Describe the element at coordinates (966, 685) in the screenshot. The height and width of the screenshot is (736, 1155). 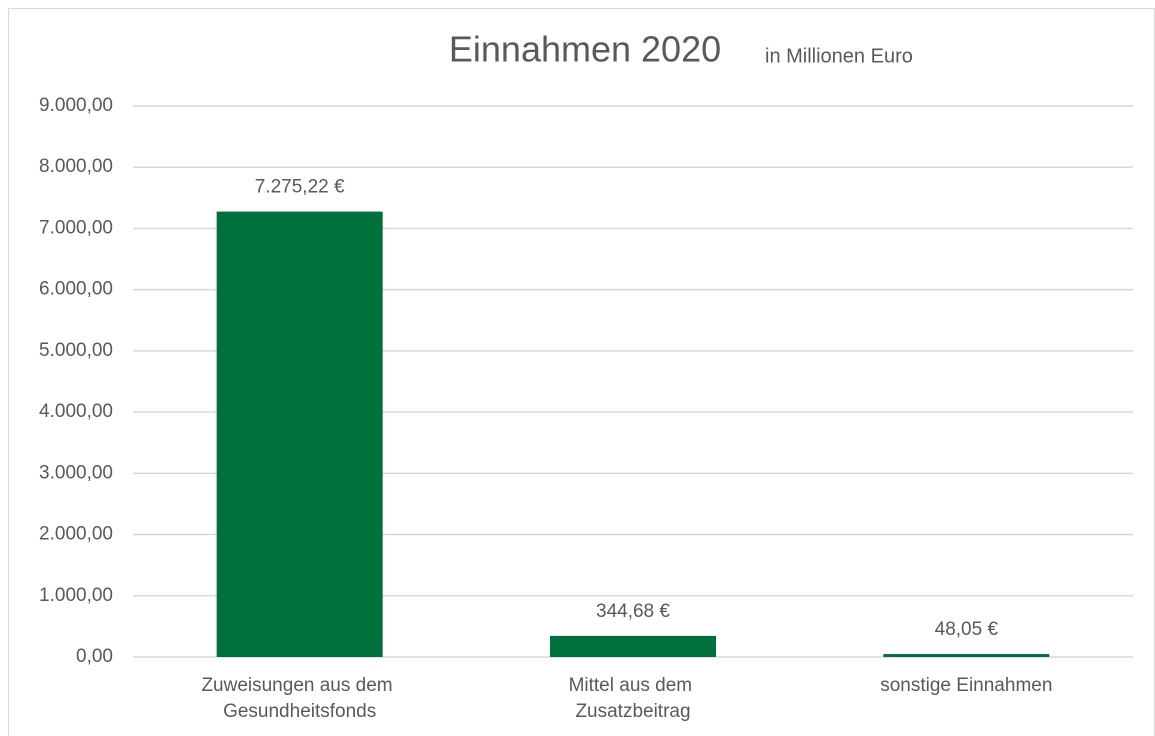
I see `x-tick-label: sonstige Einnahmen` at that location.